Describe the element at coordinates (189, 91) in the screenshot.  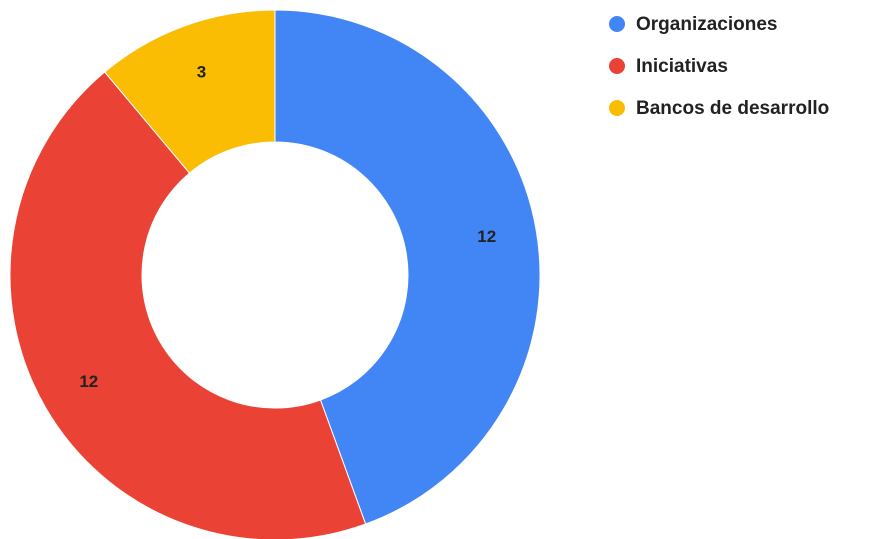
I see `slice` at that location.